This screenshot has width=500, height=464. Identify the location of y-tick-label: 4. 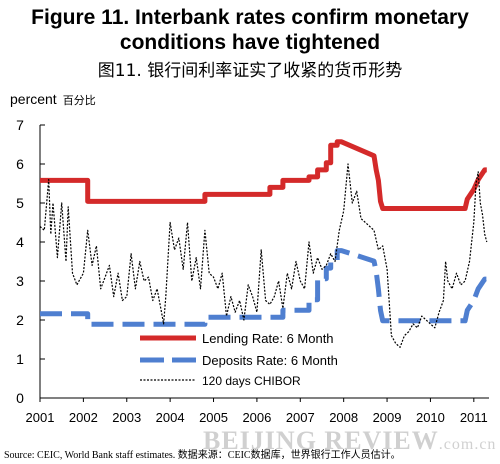
(20, 242).